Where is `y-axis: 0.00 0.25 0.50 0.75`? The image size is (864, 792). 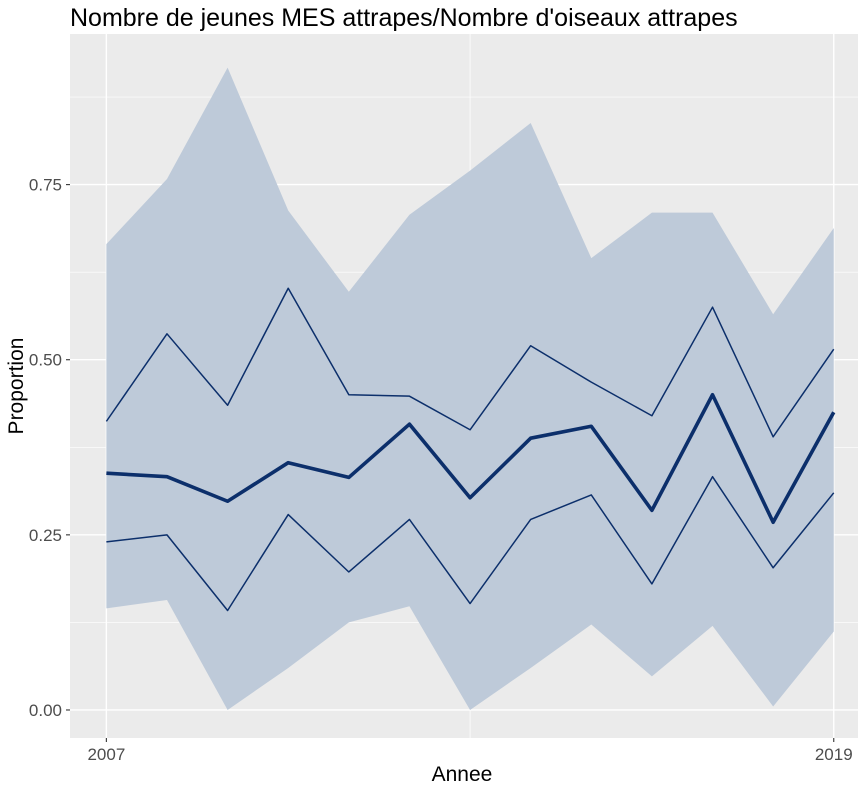 y-axis: 0.00 0.25 0.50 0.75 is located at coordinates (49, 448).